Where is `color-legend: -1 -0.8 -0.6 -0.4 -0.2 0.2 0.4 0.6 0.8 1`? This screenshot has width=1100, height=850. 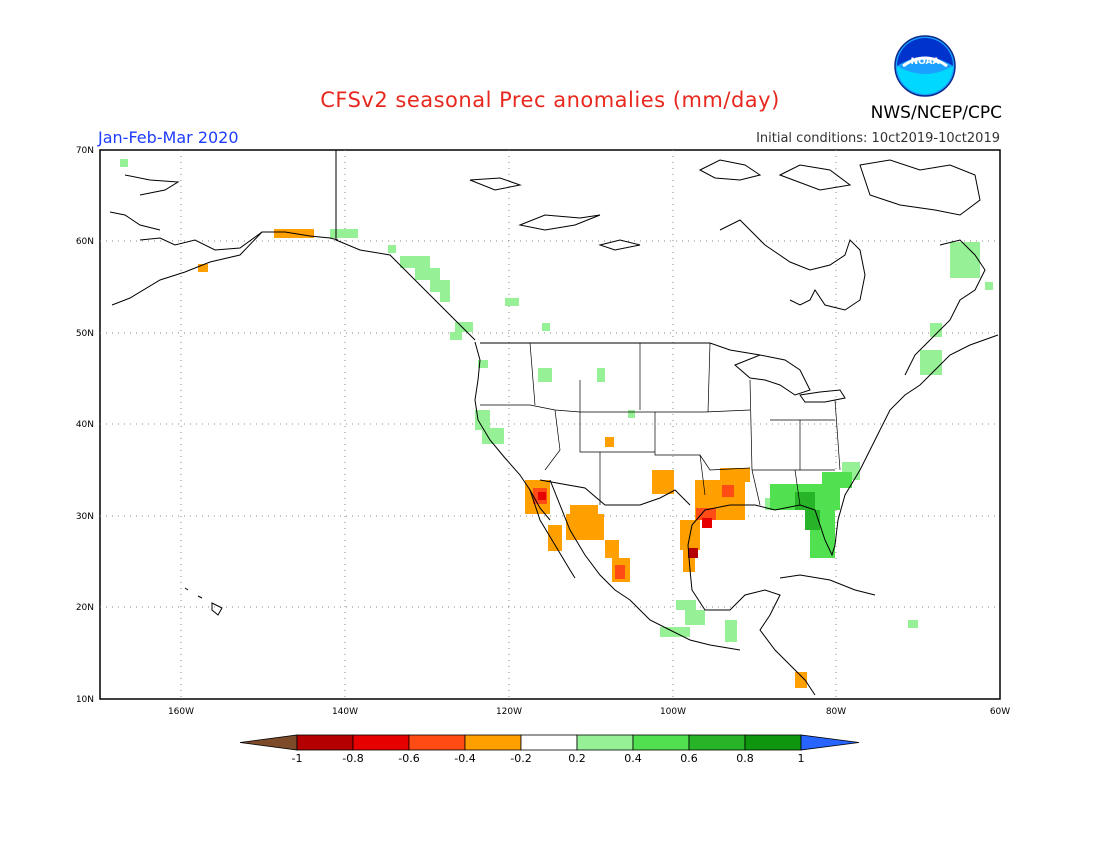
color-legend: -1 -0.8 -0.6 -0.4 -0.2 0.2 0.4 0.6 0.8 1 is located at coordinates (549, 749).